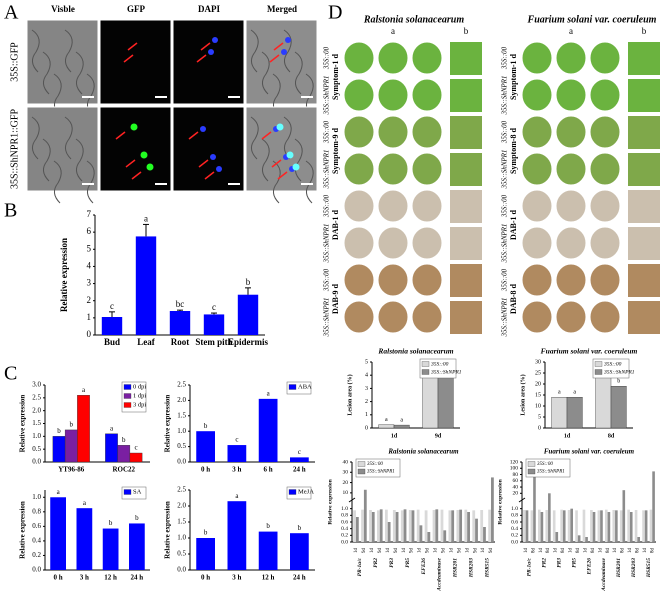  What do you see at coordinates (456, 568) in the screenshot?
I see `group-label: HSR201` at bounding box center [456, 568].